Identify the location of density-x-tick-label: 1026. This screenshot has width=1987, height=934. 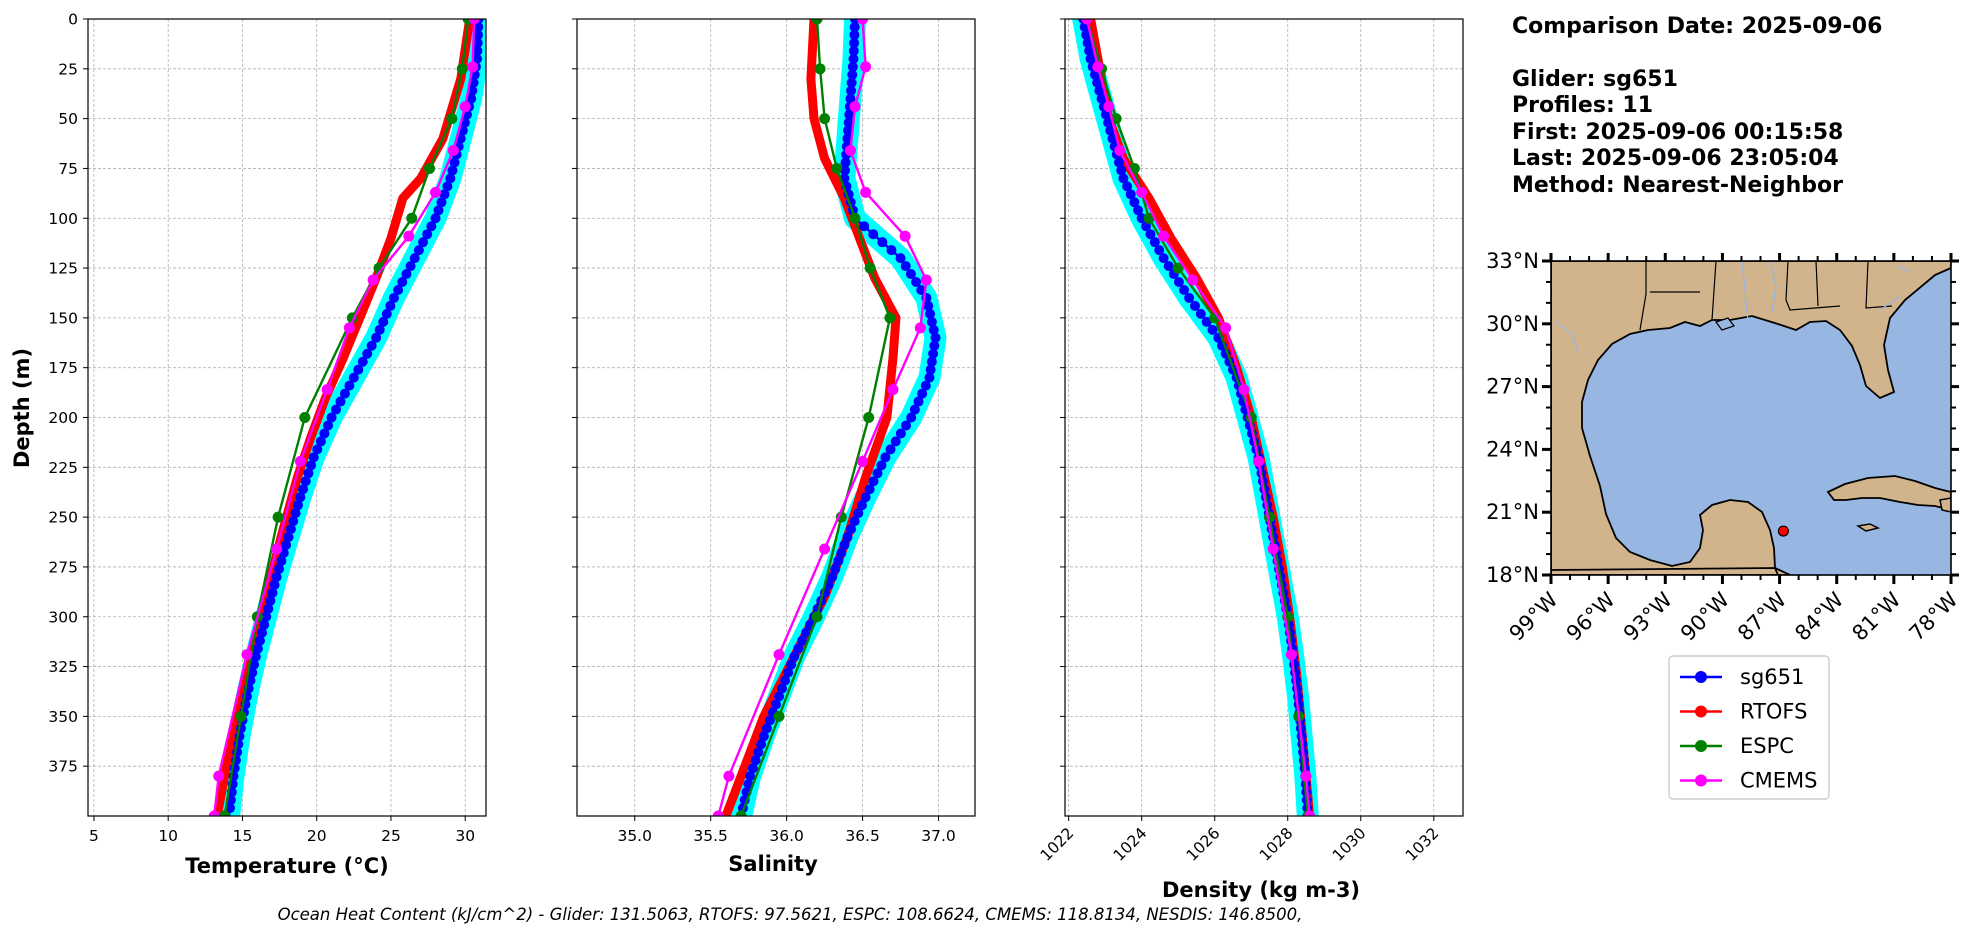
(1203, 844).